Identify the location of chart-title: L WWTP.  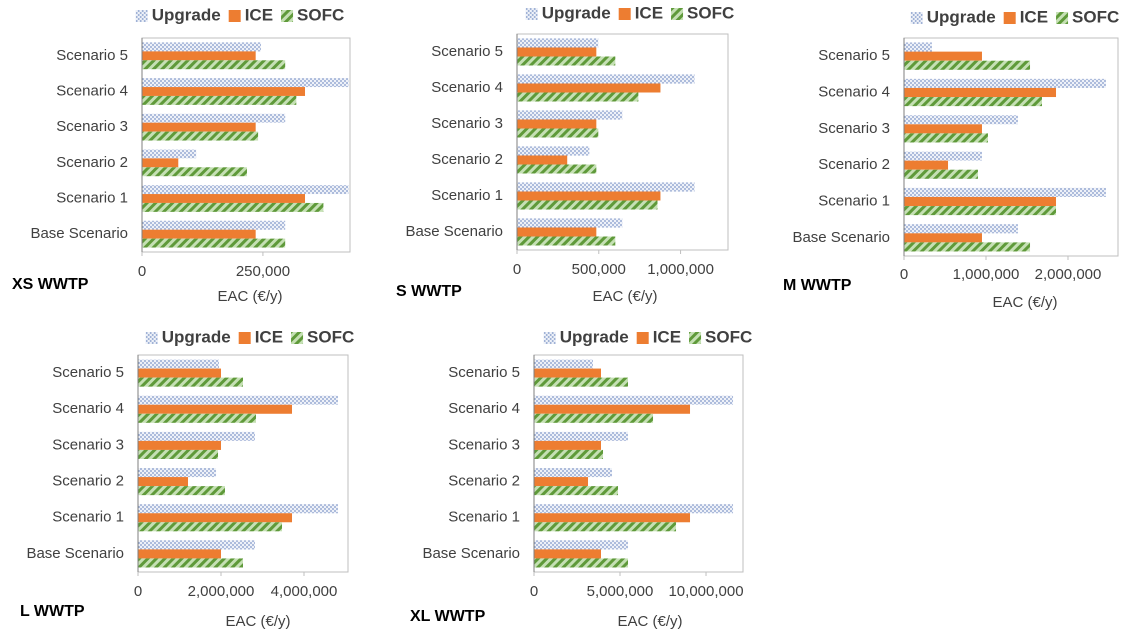
(52, 611).